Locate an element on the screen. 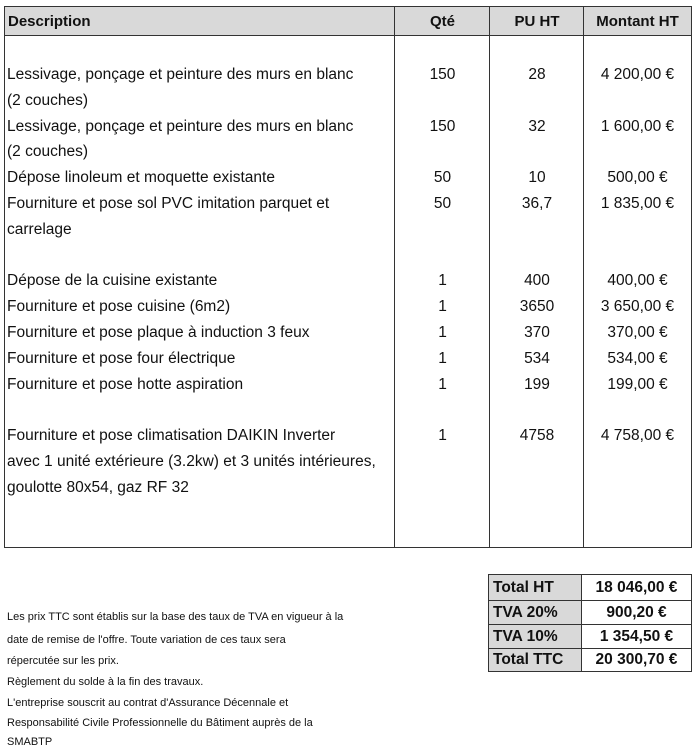 Image resolution: width=700 pixels, height=748 pixels. item-amount: 1 600,00 € is located at coordinates (637, 126).